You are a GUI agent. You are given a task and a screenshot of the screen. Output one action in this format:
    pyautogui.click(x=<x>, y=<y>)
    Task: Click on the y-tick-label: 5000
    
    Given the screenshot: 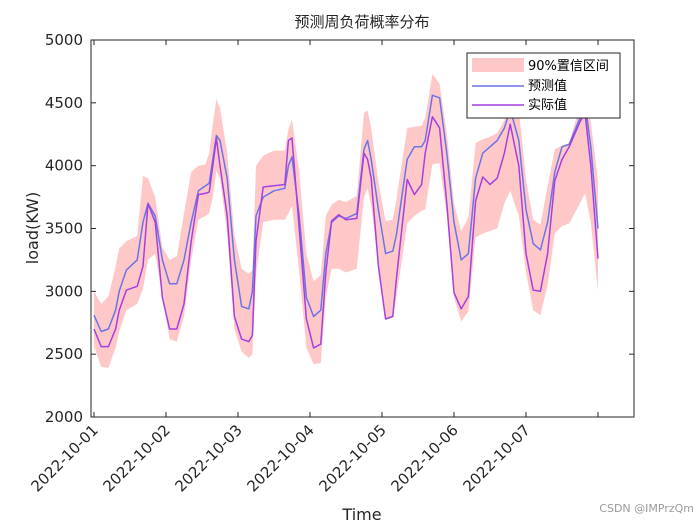 What is the action you would take?
    pyautogui.click(x=64, y=40)
    